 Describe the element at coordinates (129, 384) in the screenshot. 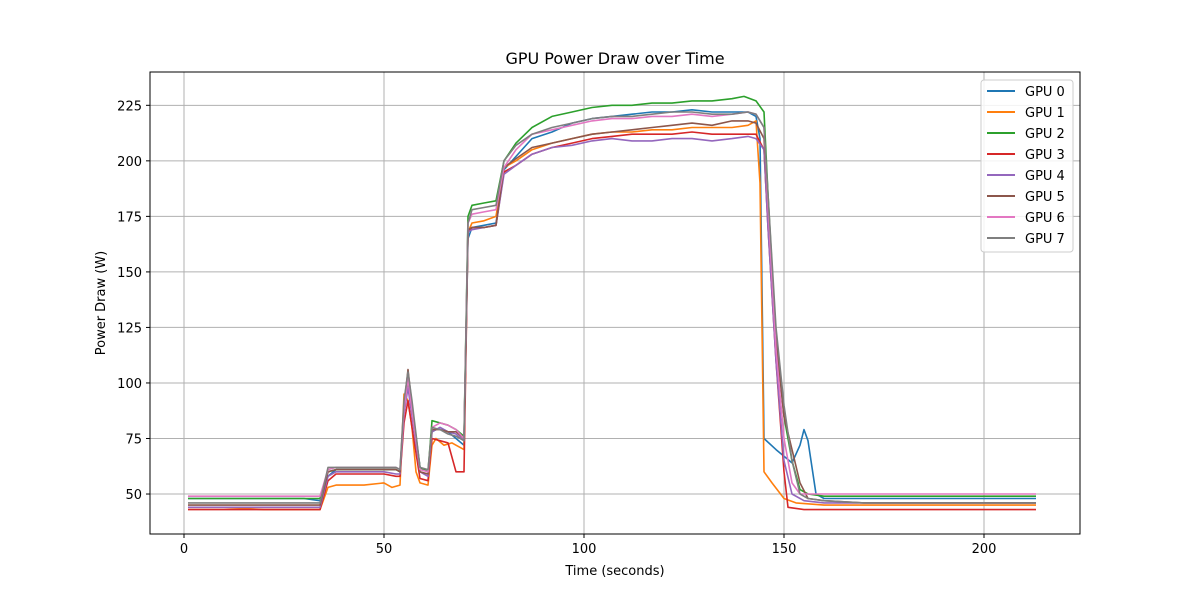

I see `y-tick-label: 100` at that location.